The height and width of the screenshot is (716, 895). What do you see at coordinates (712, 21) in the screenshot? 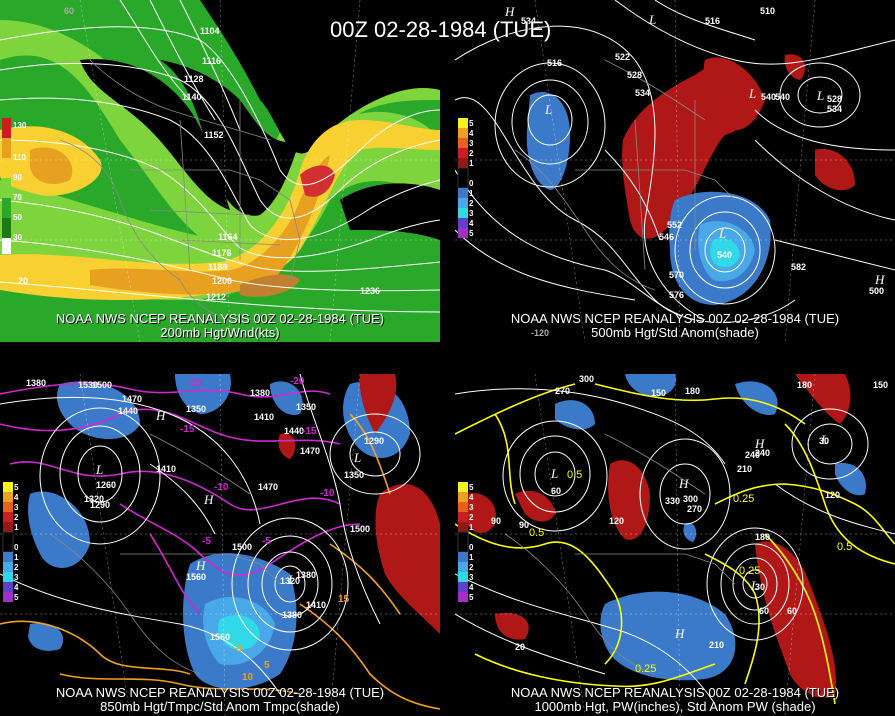
I see `contour-label: 516` at bounding box center [712, 21].